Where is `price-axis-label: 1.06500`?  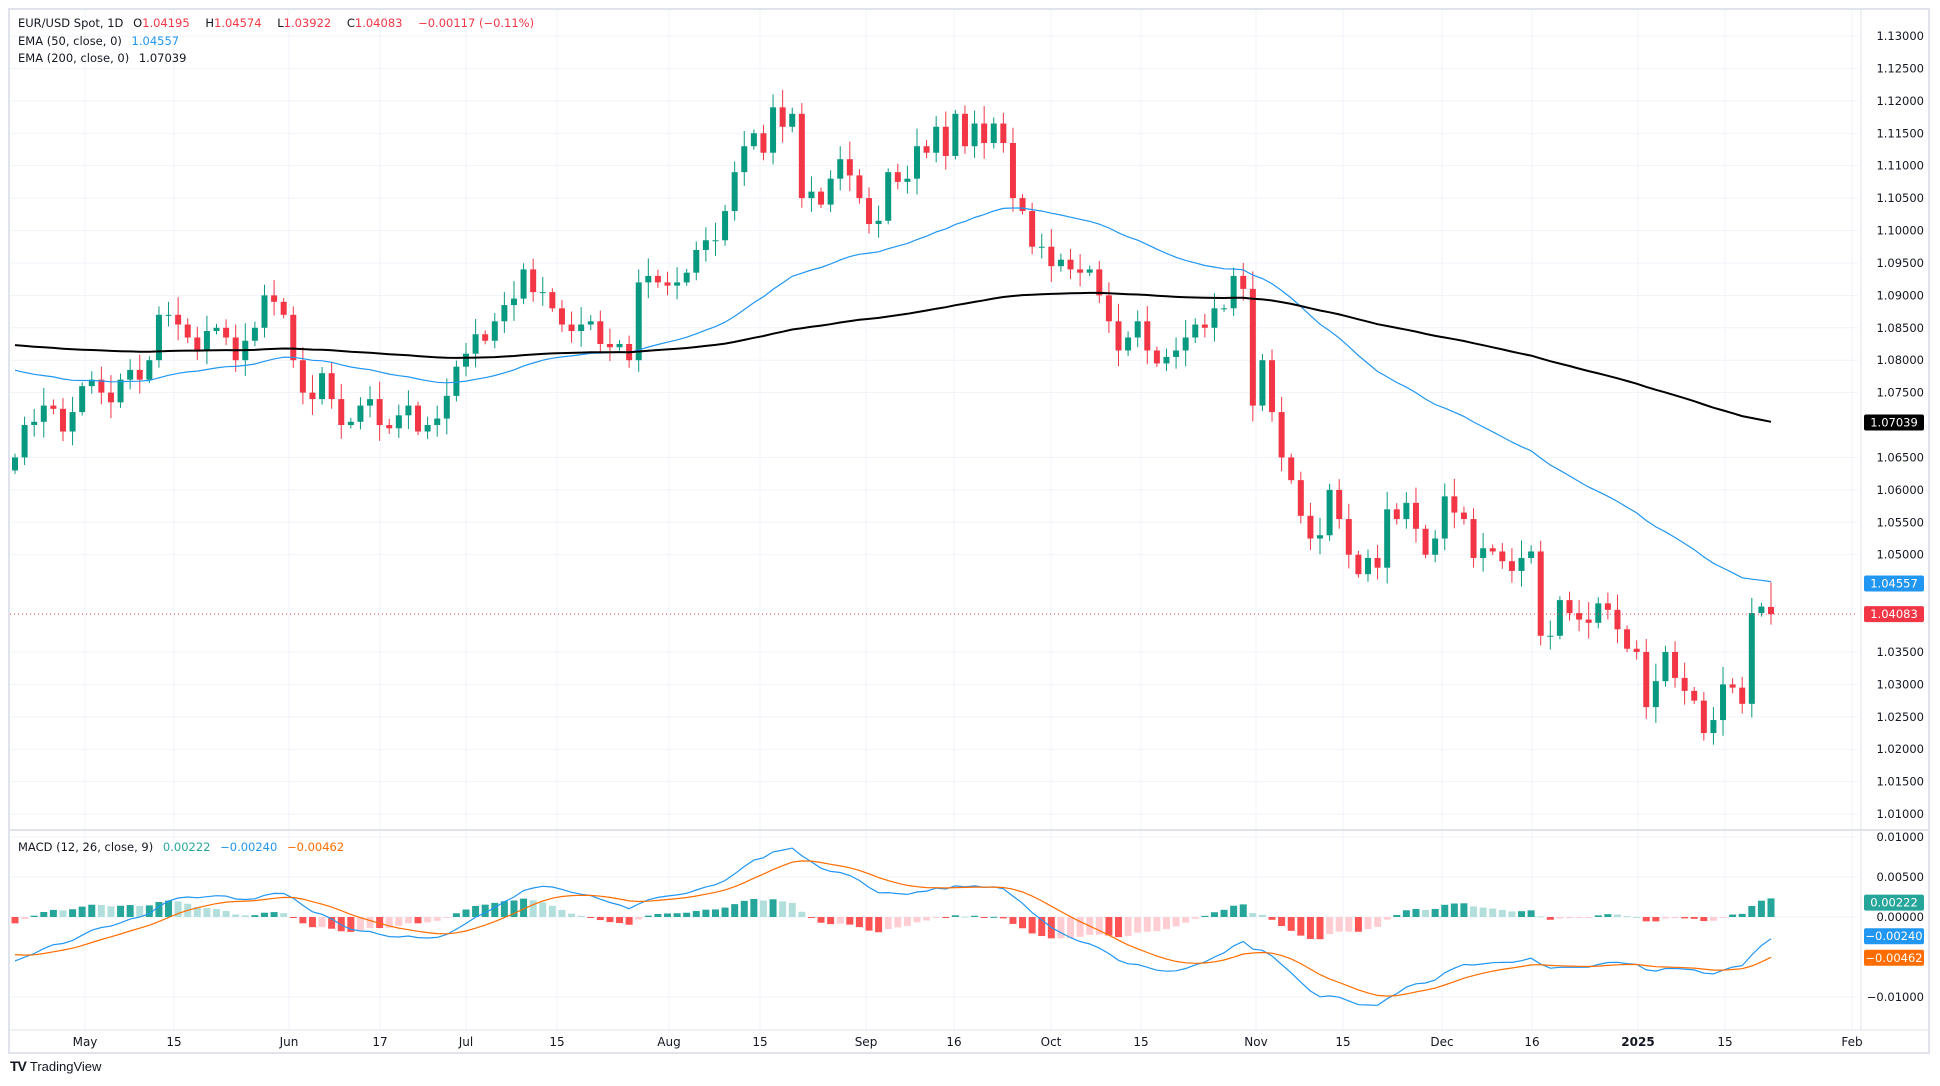 price-axis-label: 1.06500 is located at coordinates (1900, 457).